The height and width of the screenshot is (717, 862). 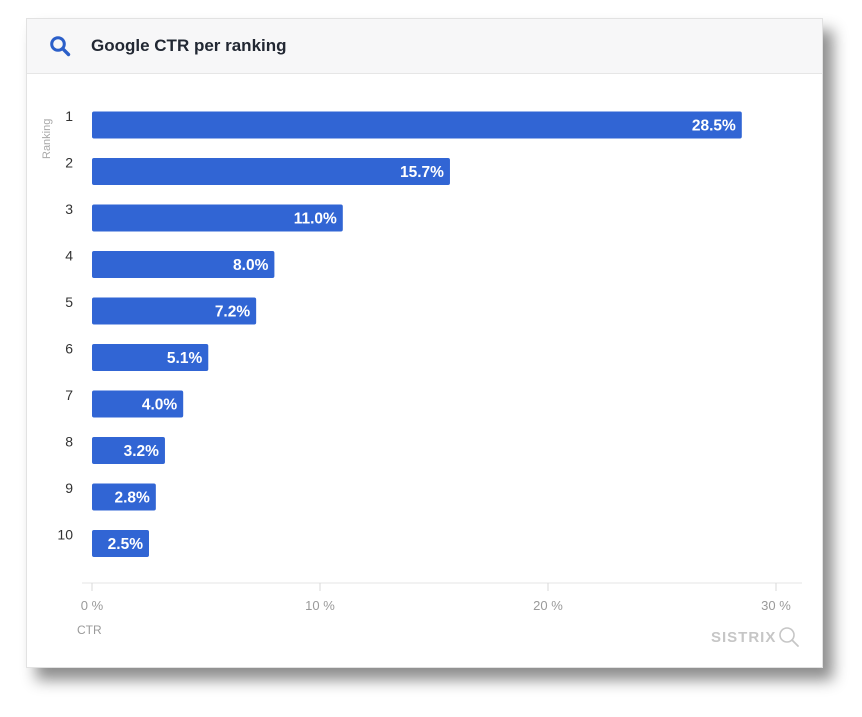 I want to click on data-label: 8.0%, so click(x=251, y=265).